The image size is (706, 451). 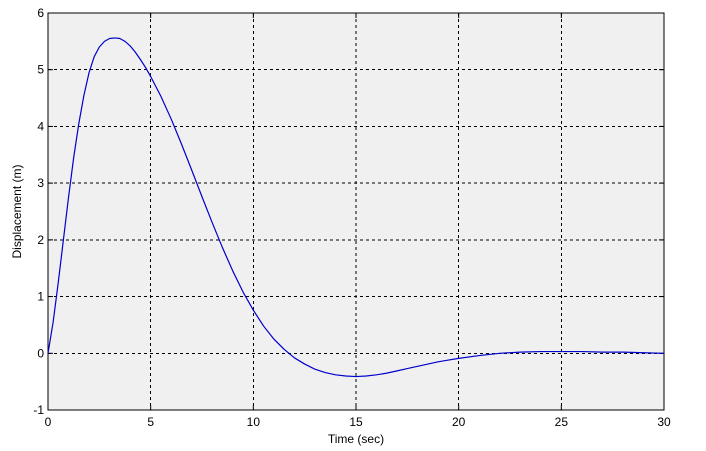 I want to click on y-tick-label: 0, so click(x=40, y=353).